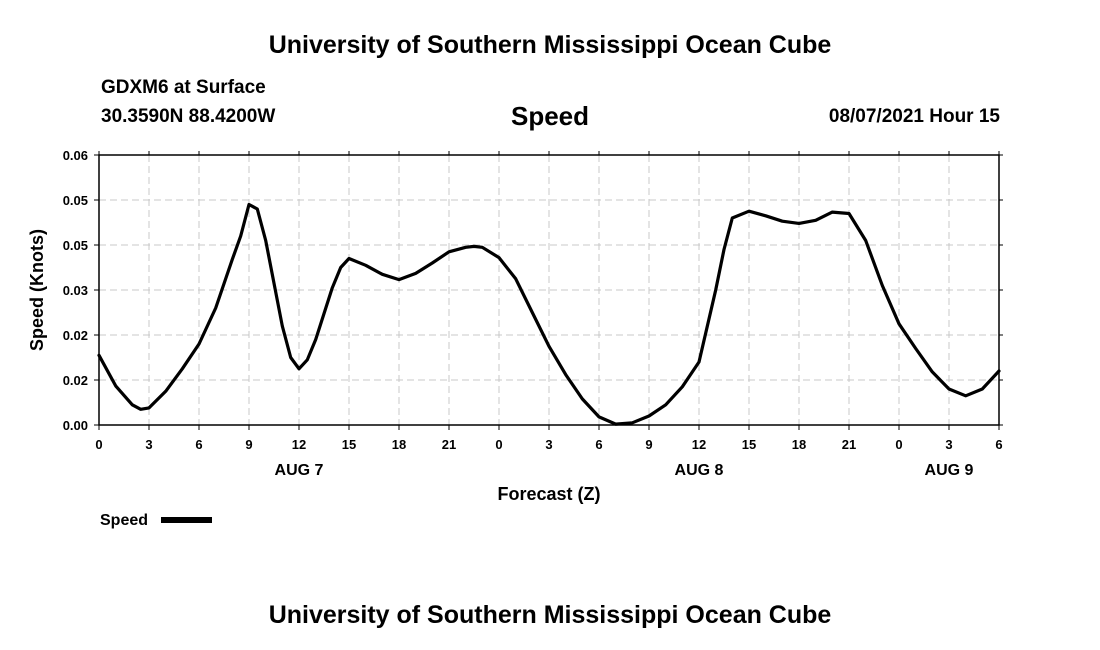 This screenshot has width=1100, height=650. What do you see at coordinates (186, 520) in the screenshot?
I see `legend-swatch` at bounding box center [186, 520].